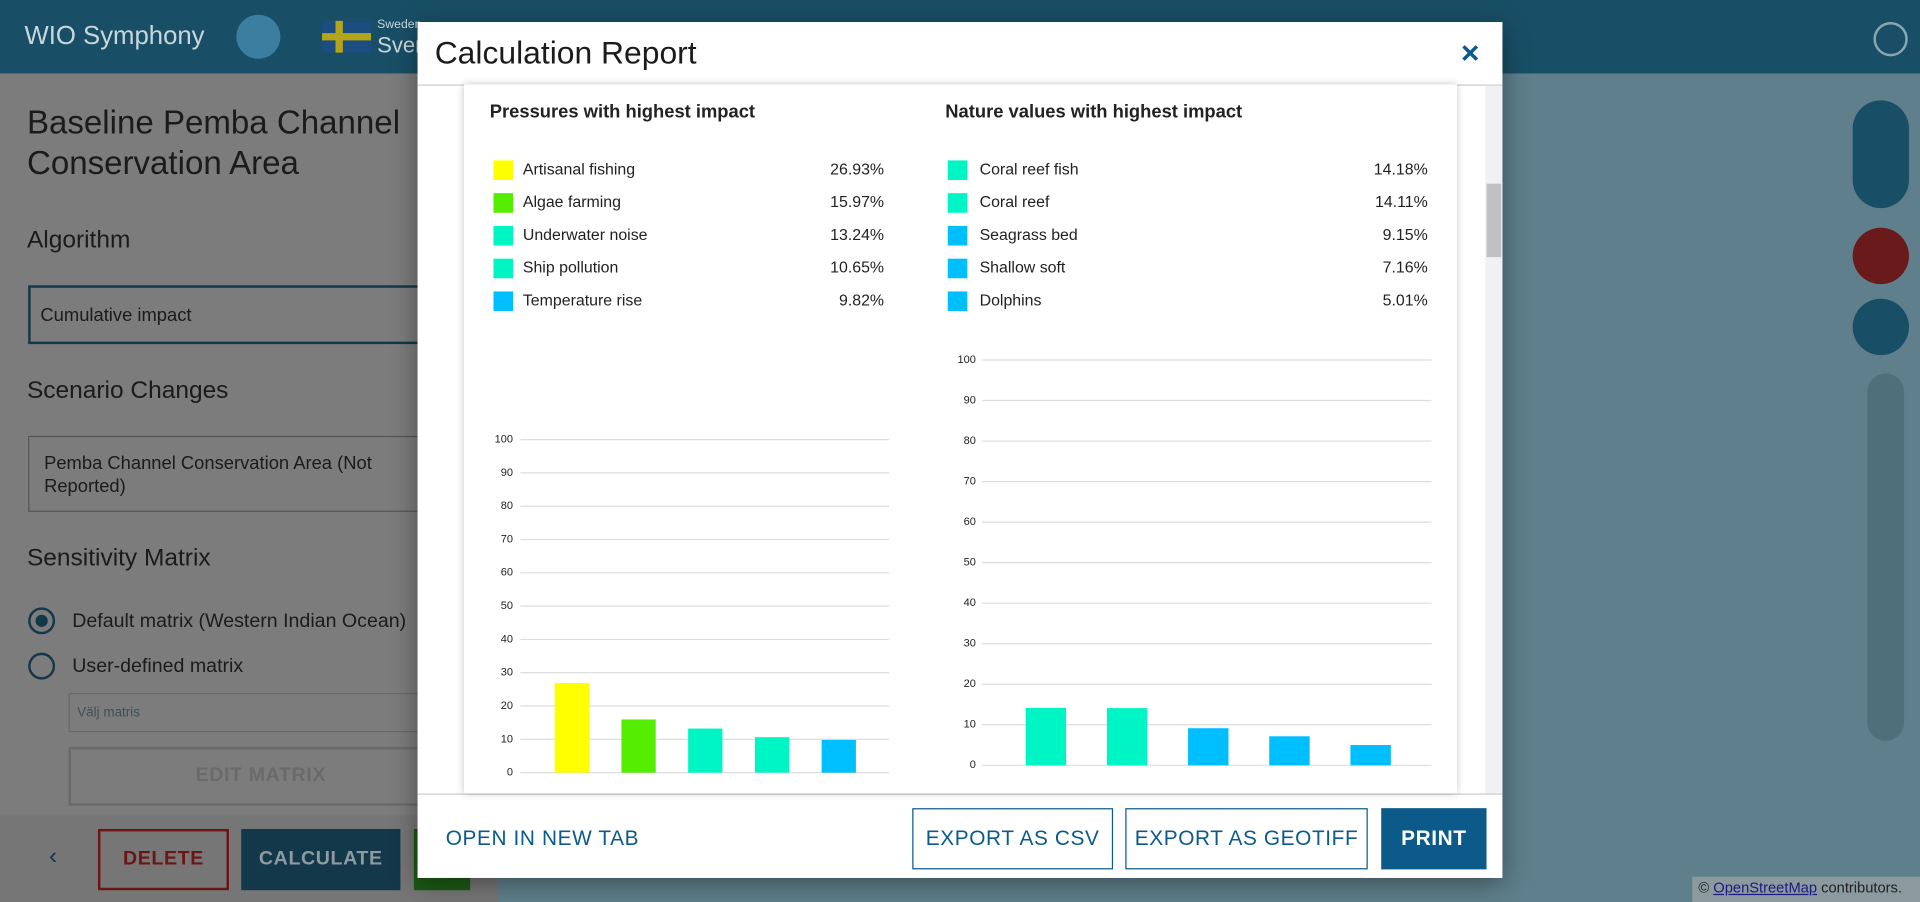 This screenshot has width=1920, height=902. What do you see at coordinates (861, 300) in the screenshot?
I see `value-label: 9.82%` at bounding box center [861, 300].